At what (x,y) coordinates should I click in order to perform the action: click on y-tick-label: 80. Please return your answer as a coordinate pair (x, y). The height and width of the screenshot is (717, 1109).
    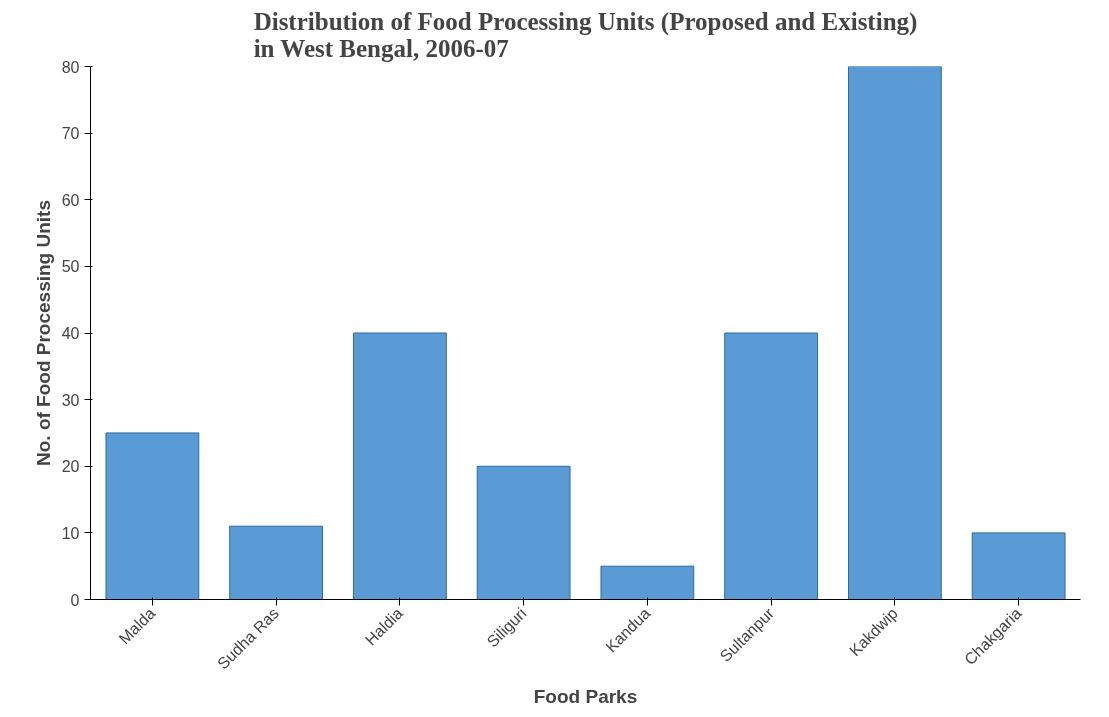
    Looking at the image, I should click on (70, 67).